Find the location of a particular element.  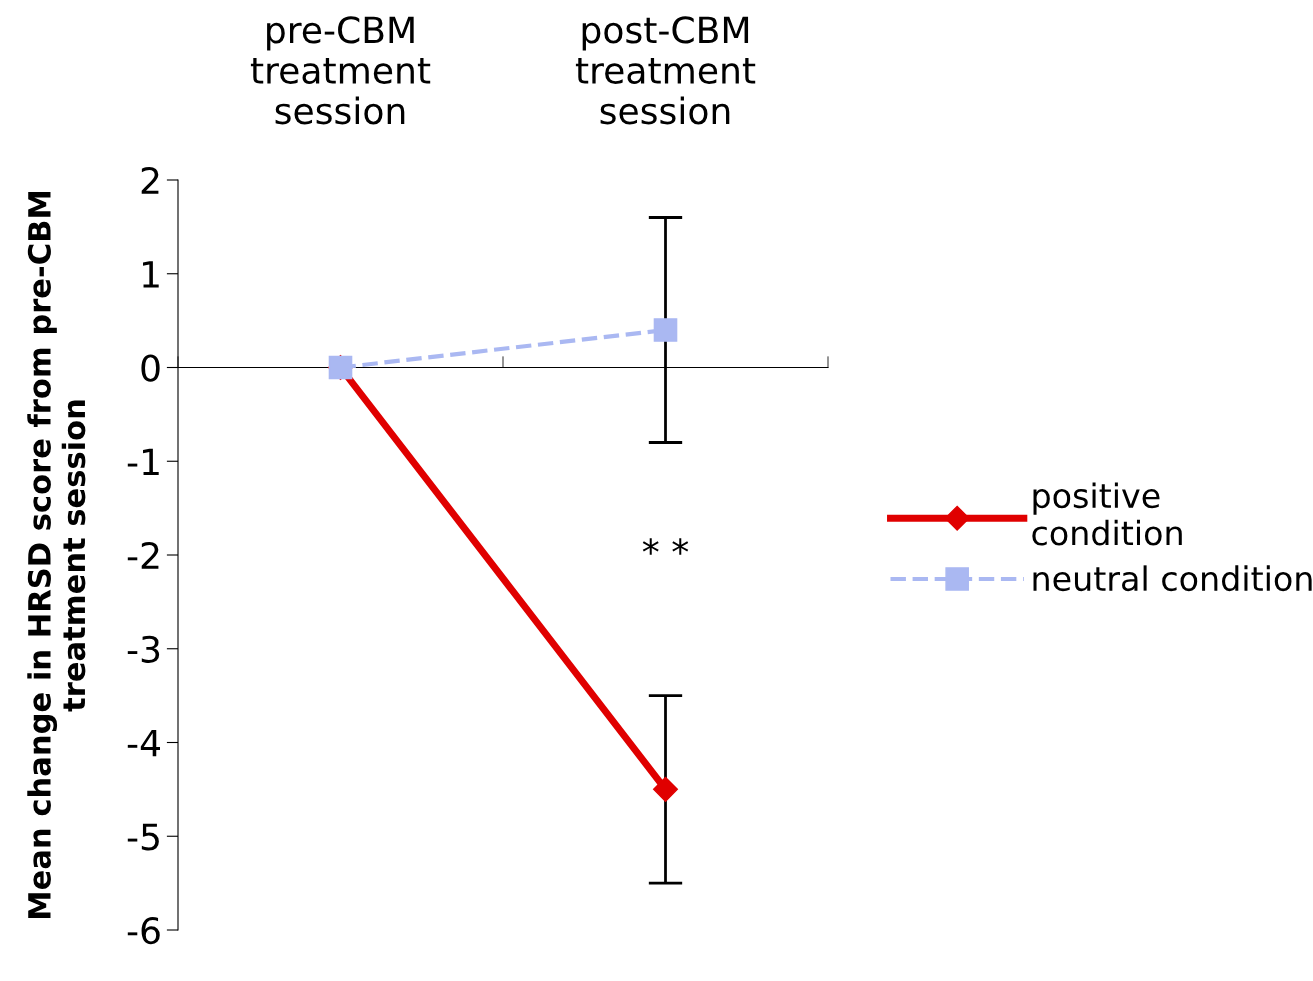

y-tick-label: 0 is located at coordinates (150, 368).